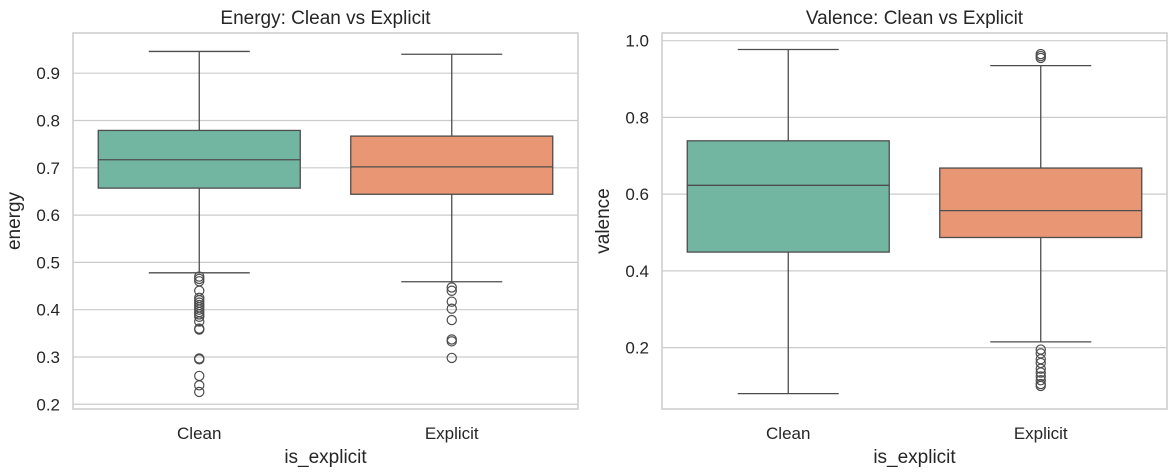 The width and height of the screenshot is (1176, 476). Describe the element at coordinates (48, 357) in the screenshot. I see `energy-ytick-label: 0.3` at that location.